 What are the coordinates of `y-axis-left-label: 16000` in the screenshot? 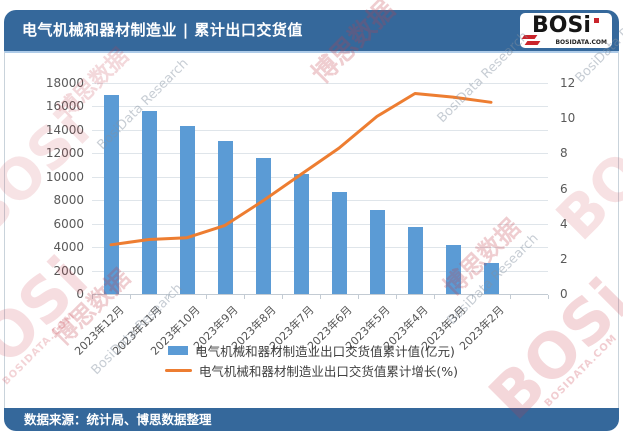 It's located at (64, 106).